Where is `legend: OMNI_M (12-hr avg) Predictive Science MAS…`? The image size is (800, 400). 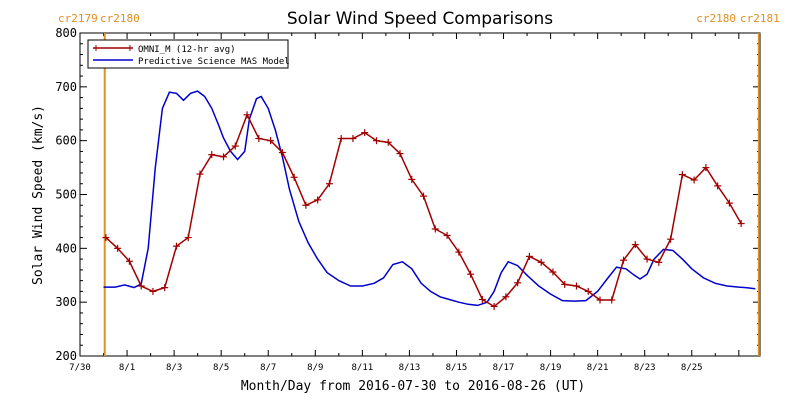
legend: OMNI_M (12-hr avg) Predictive Science MAS… is located at coordinates (188, 54).